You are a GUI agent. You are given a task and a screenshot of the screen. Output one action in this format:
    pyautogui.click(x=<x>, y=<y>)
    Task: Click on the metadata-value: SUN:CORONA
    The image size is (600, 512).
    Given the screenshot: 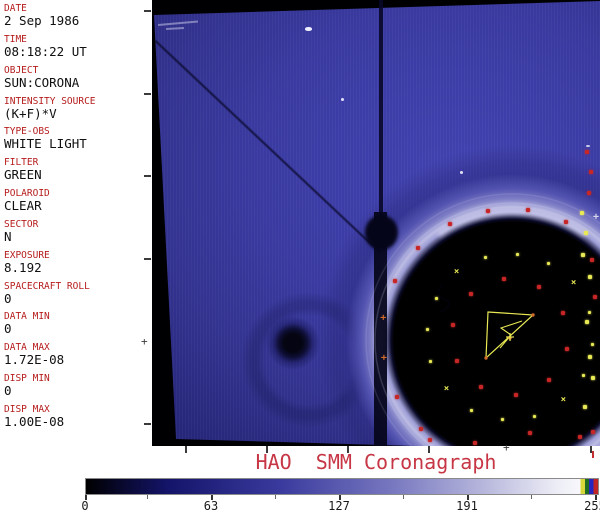 What is the action you would take?
    pyautogui.click(x=42, y=82)
    